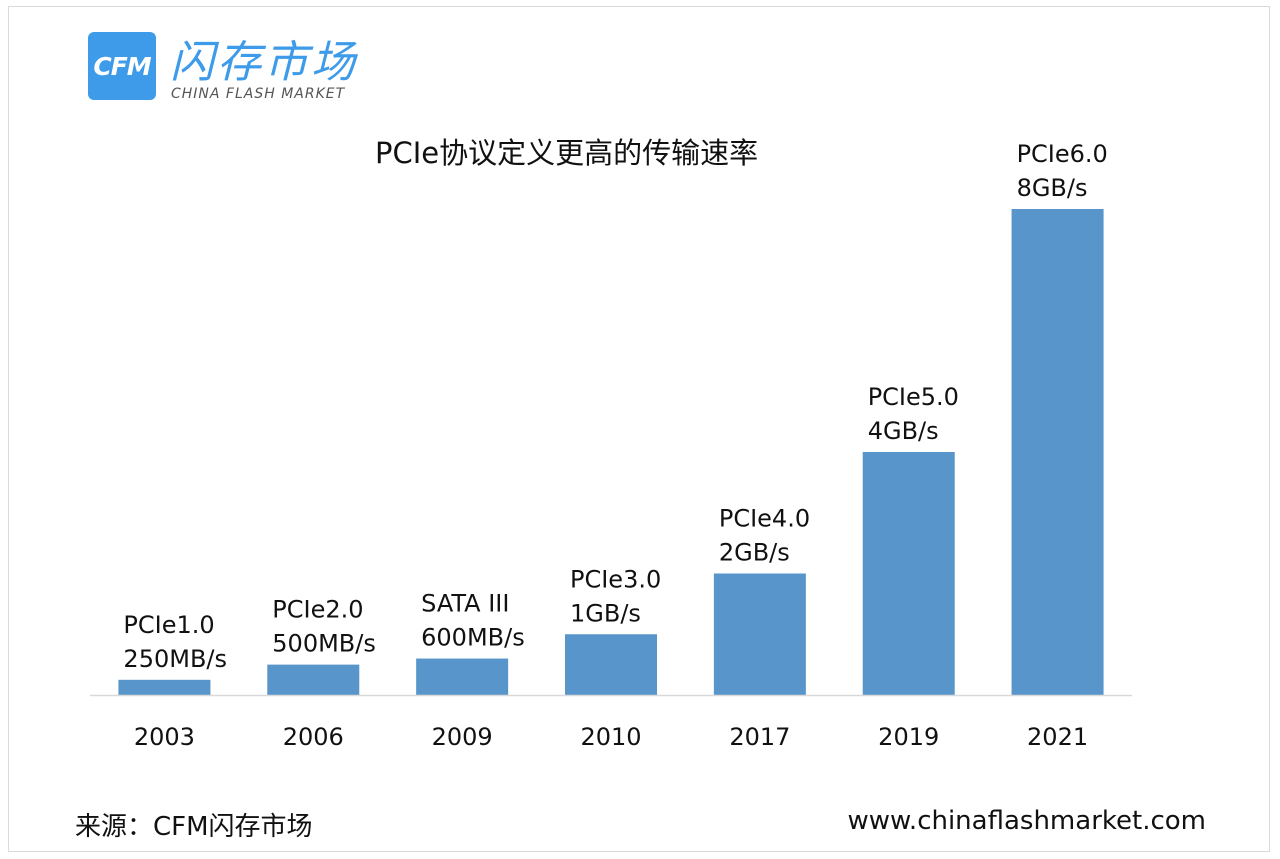 This screenshot has height=859, width=1280. What do you see at coordinates (903, 431) in the screenshot?
I see `data-label-value-2019: 4GB/s` at bounding box center [903, 431].